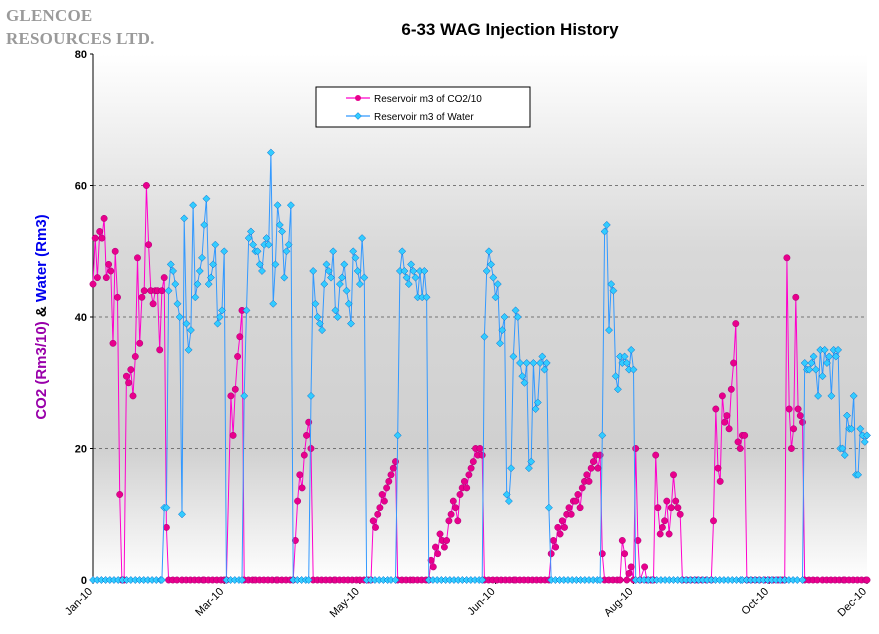  Describe the element at coordinates (510, 29) in the screenshot. I see `chart-title: 6-33 WAG Injection History` at that location.